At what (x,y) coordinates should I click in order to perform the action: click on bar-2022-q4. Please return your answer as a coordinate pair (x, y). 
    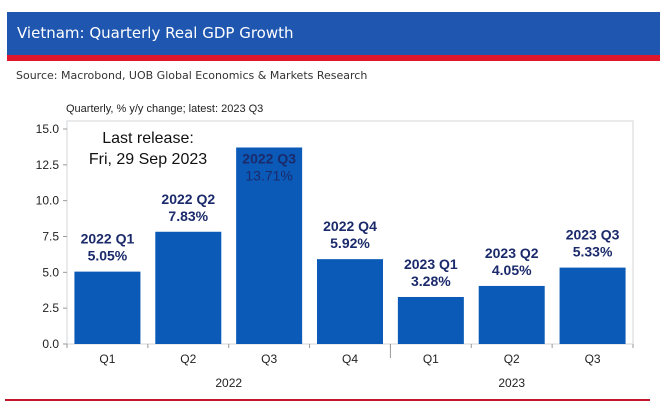
    Looking at the image, I should click on (350, 301).